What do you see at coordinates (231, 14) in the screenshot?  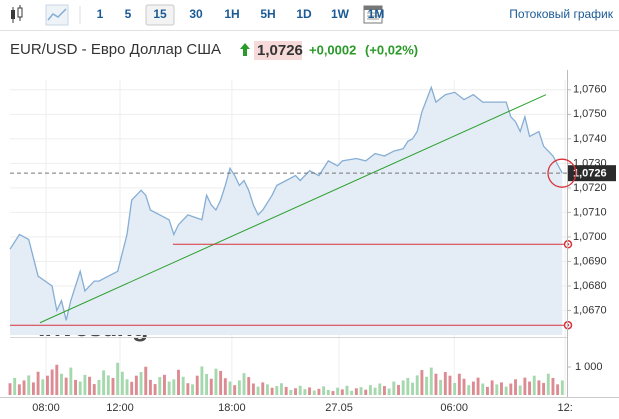 I see `interval-button: 1H` at bounding box center [231, 14].